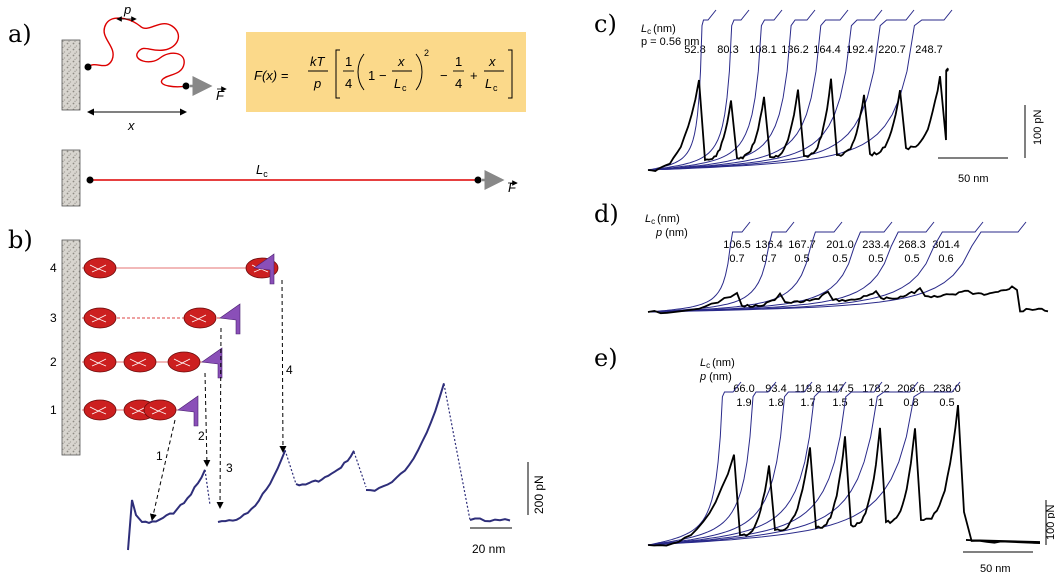  I want to click on state-arrows: 1 2 3 4, so click(221, 400).